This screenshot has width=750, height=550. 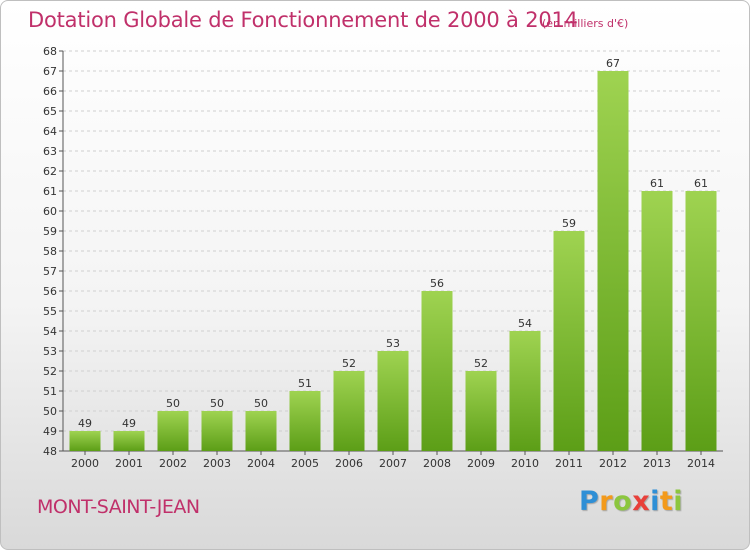 I want to click on data-label-2004: 50, so click(x=261, y=403).